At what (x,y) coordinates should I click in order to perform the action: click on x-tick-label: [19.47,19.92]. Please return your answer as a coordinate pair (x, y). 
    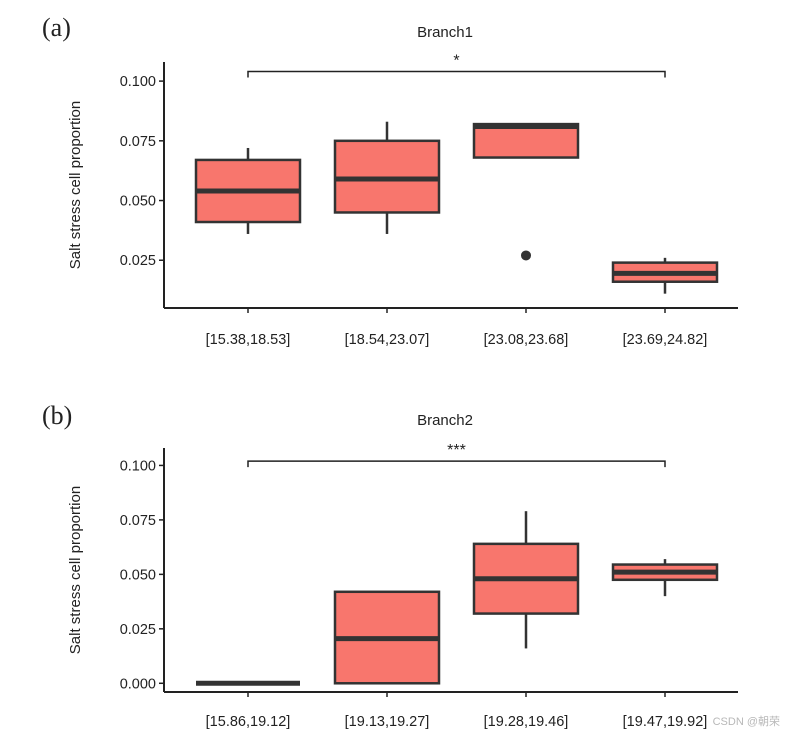
    Looking at the image, I should click on (665, 722).